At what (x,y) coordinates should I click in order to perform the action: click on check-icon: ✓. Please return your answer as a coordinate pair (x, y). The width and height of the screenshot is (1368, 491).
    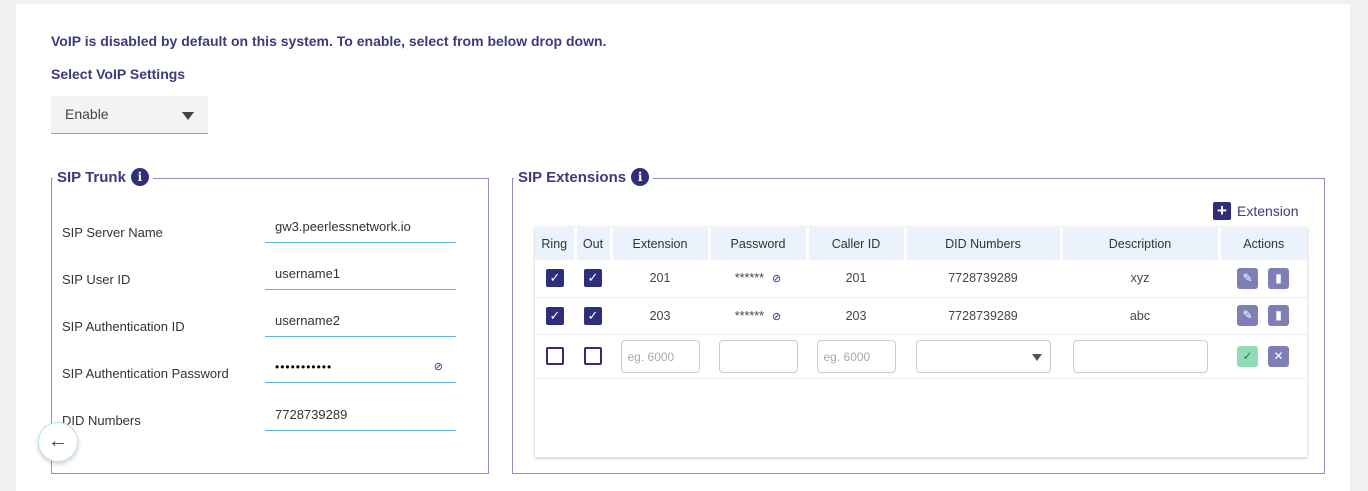
    Looking at the image, I should click on (1247, 356).